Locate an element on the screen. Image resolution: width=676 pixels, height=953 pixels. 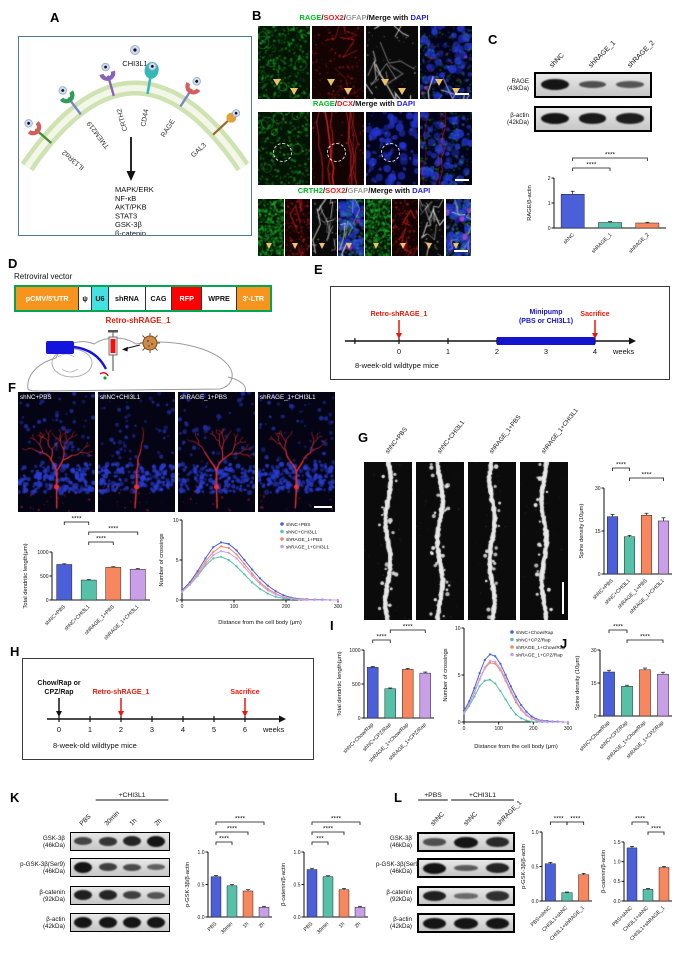
svg-text: 0.5 is located at coordinates (297, 885).